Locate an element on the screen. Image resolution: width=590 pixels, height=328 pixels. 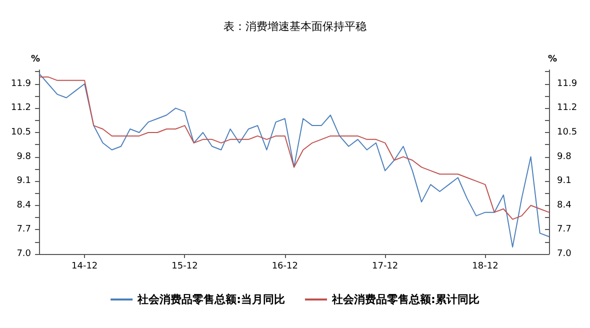
y2-tick-label: 11.2 is located at coordinates (567, 108).